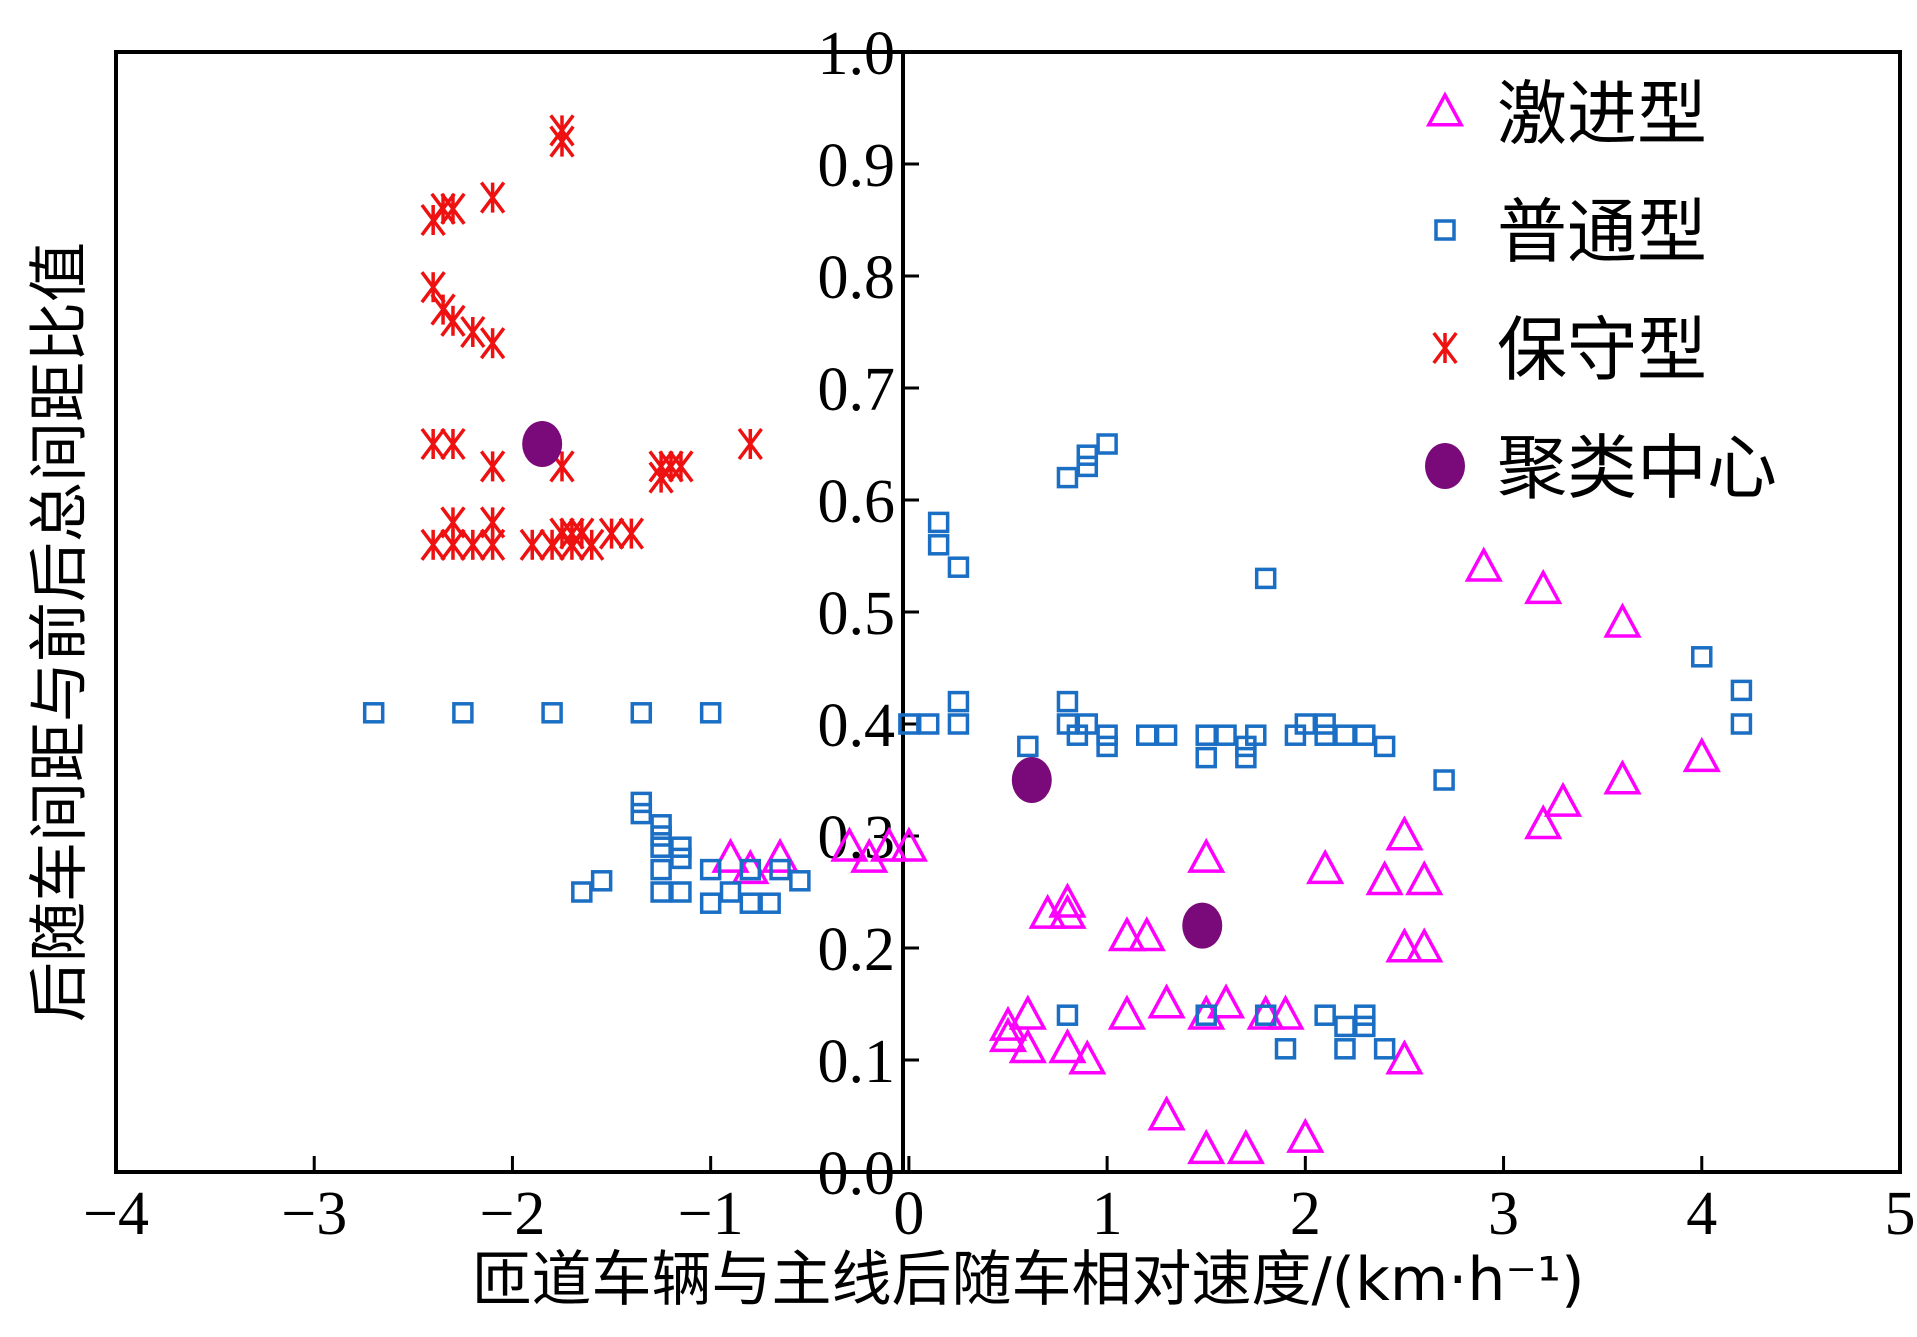 This screenshot has height=1337, width=1917. What do you see at coordinates (1305, 1214) in the screenshot?
I see `x-tick-label: 2` at bounding box center [1305, 1214].